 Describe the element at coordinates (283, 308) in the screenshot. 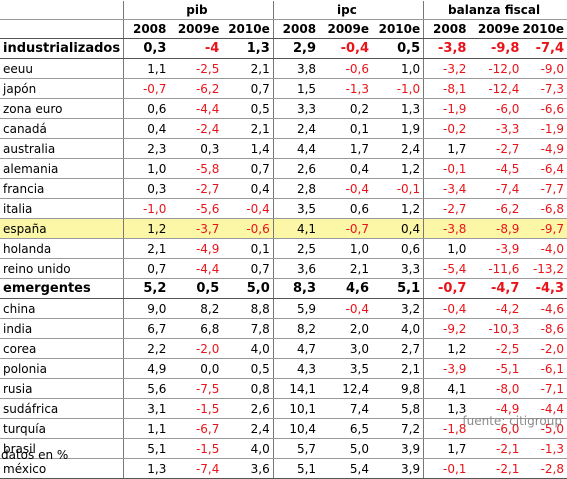

I see `country-row: china 9,0 8,2 8,8 5,9 -0,4 3,2 -0,4 -4,2 -4,6` at that location.